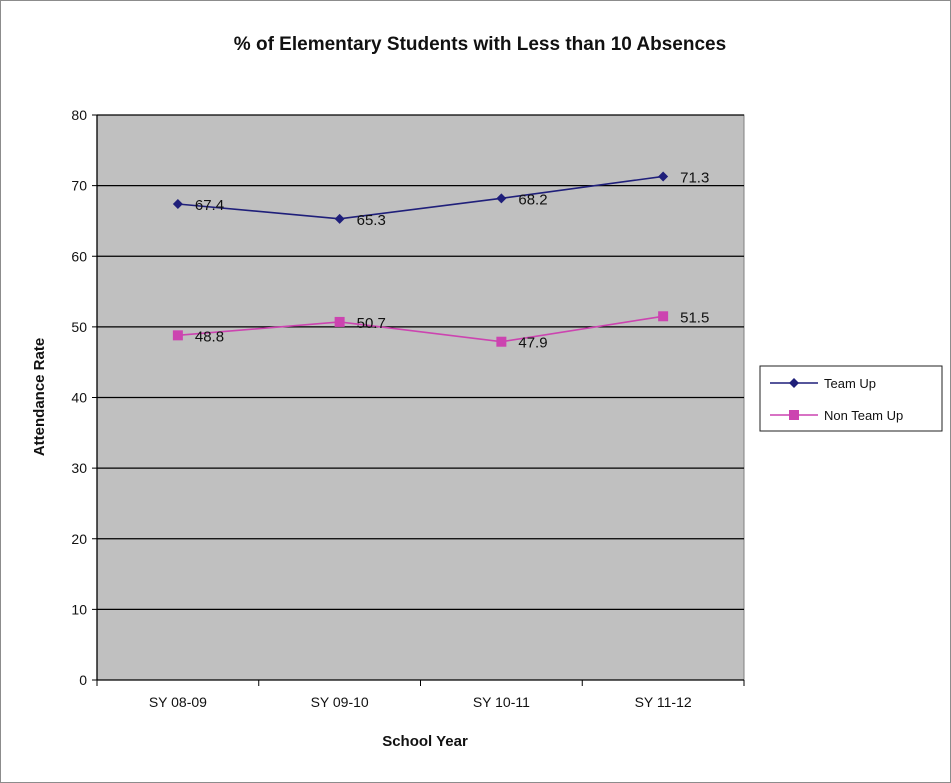  What do you see at coordinates (340, 702) in the screenshot?
I see `x-tick-label: SY 09-10` at bounding box center [340, 702].